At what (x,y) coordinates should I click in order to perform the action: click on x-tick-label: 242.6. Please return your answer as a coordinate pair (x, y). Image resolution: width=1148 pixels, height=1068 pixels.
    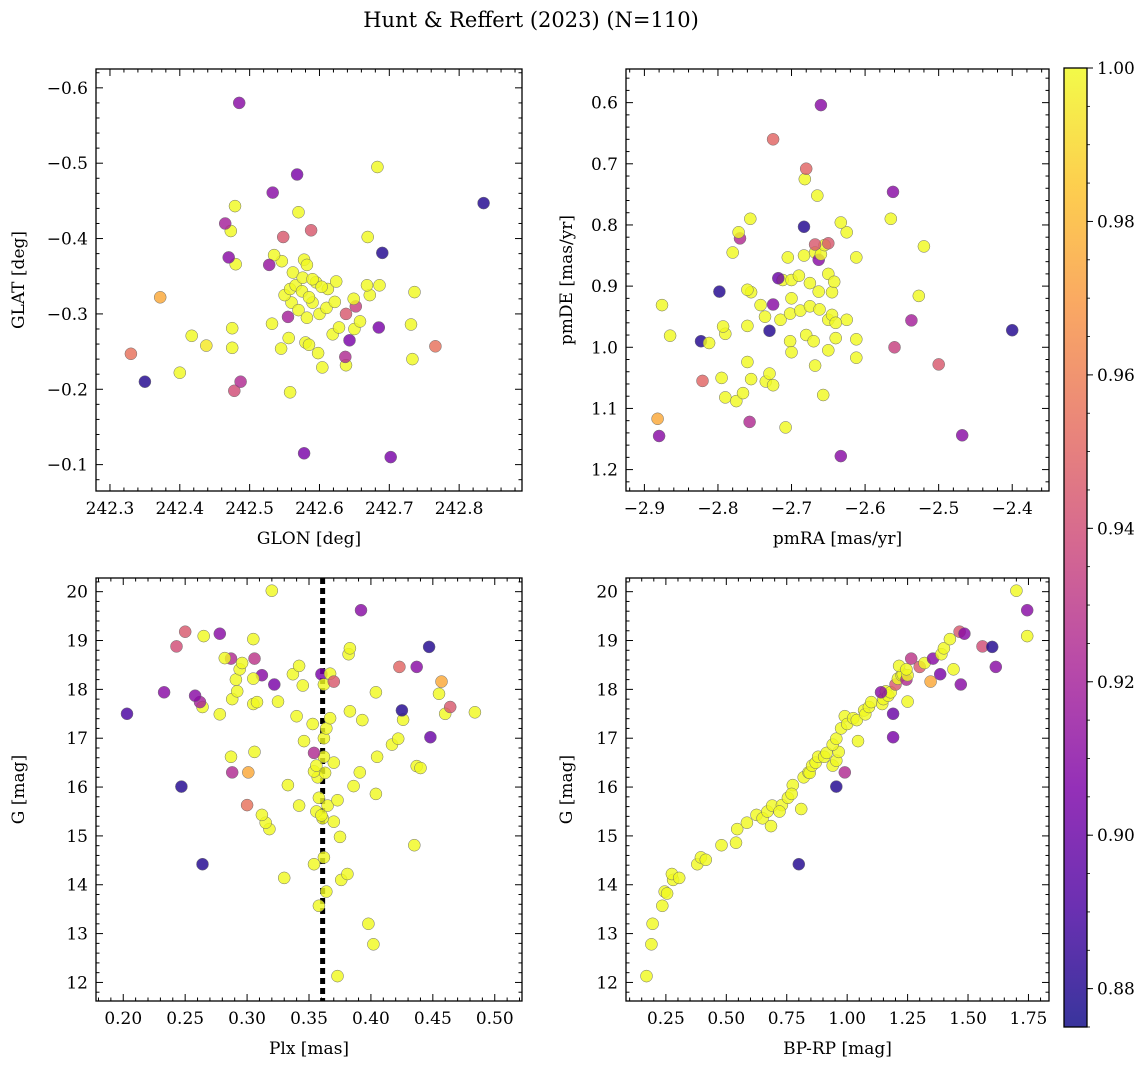
    Looking at the image, I should click on (319, 509).